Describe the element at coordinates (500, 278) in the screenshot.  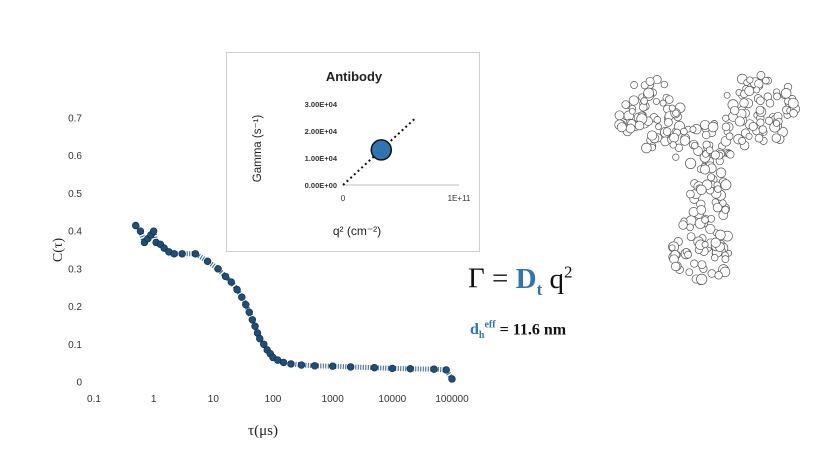
I see `equals-sign: =` at that location.